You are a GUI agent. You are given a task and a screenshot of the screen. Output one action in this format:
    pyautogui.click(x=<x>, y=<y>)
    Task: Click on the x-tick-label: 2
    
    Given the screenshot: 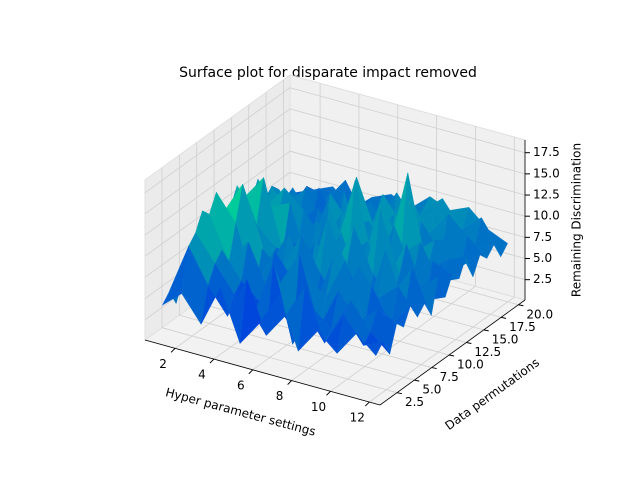 What is the action you would take?
    pyautogui.click(x=163, y=364)
    